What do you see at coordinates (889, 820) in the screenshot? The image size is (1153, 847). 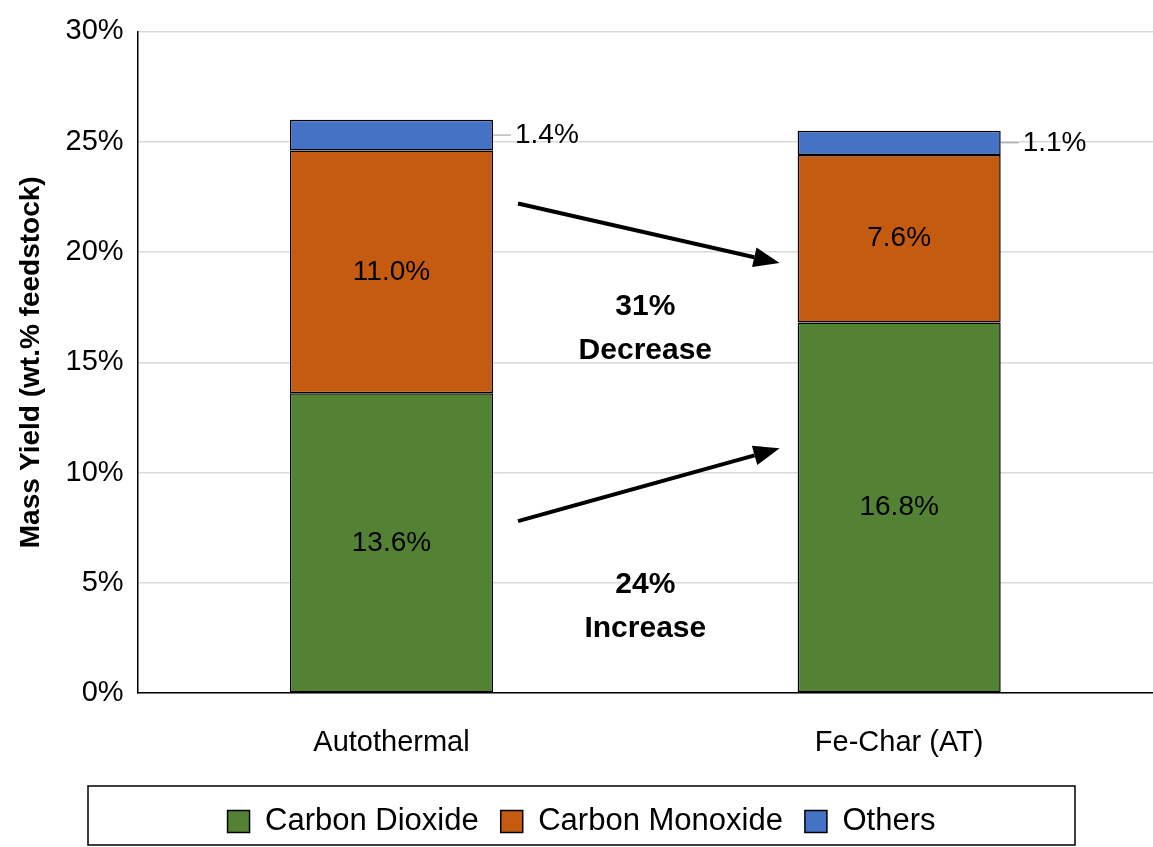 I see `legend-label: Others` at bounding box center [889, 820].